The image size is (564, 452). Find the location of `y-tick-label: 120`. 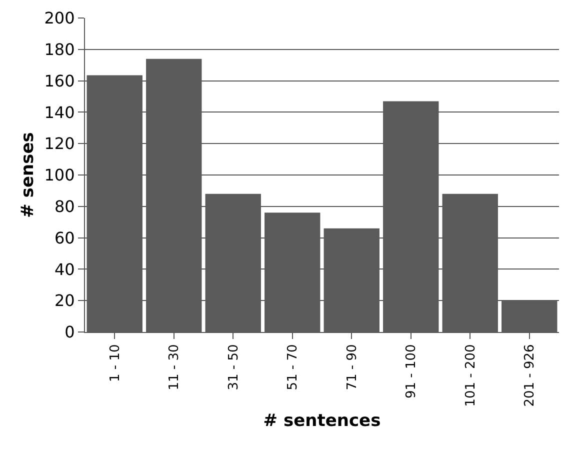

y-tick-label: 120 is located at coordinates (59, 144).